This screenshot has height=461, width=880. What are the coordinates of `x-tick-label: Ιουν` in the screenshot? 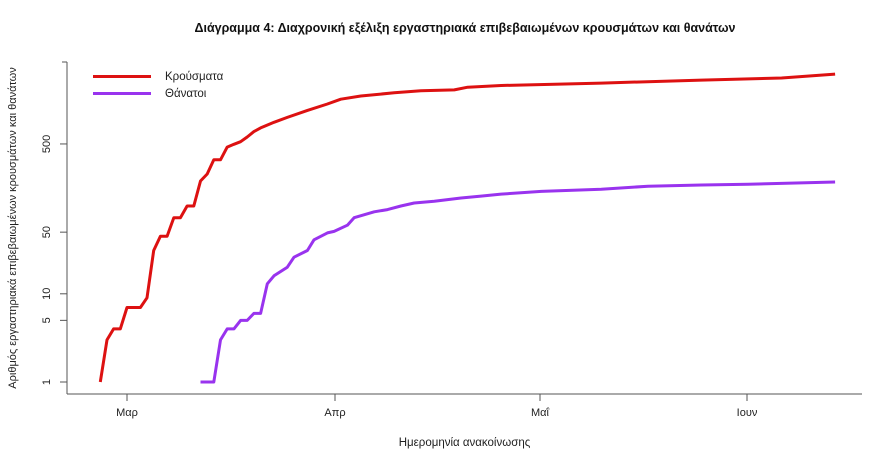 It's located at (747, 413).